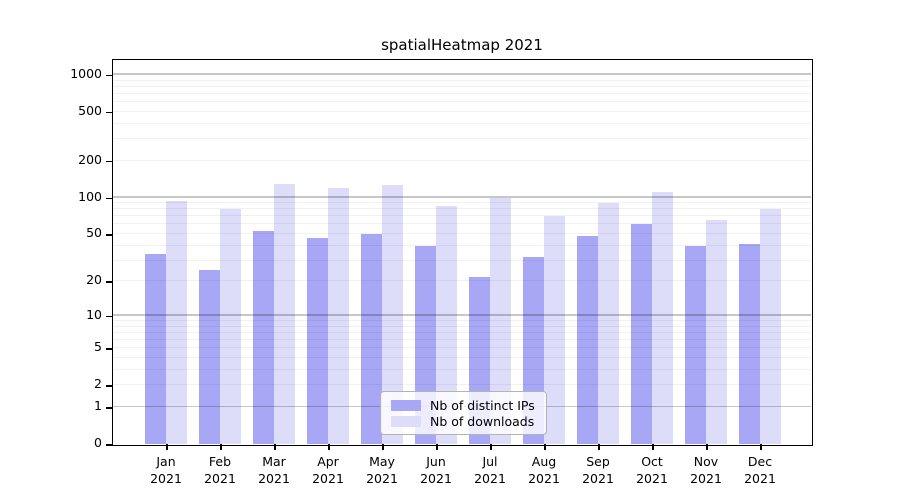 The height and width of the screenshot is (500, 900). Describe the element at coordinates (706, 461) in the screenshot. I see `x-tick-month: Nov` at that location.